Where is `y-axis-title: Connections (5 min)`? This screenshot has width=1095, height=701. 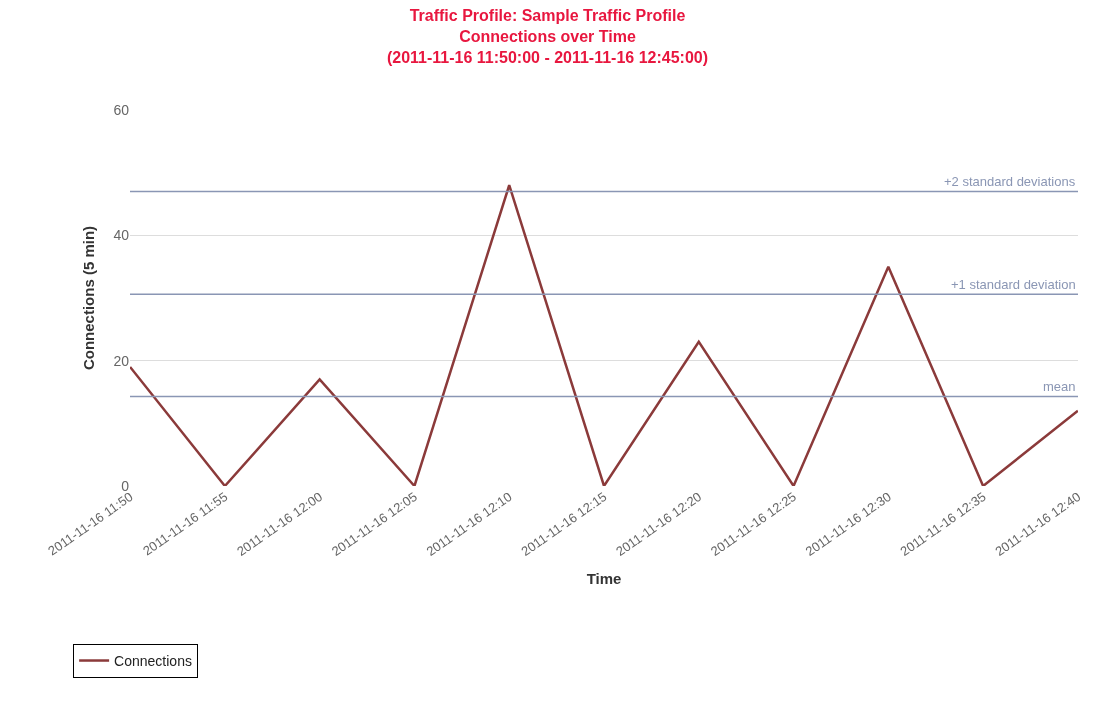
y-axis-title: Connections (5 min) is located at coordinates (88, 298).